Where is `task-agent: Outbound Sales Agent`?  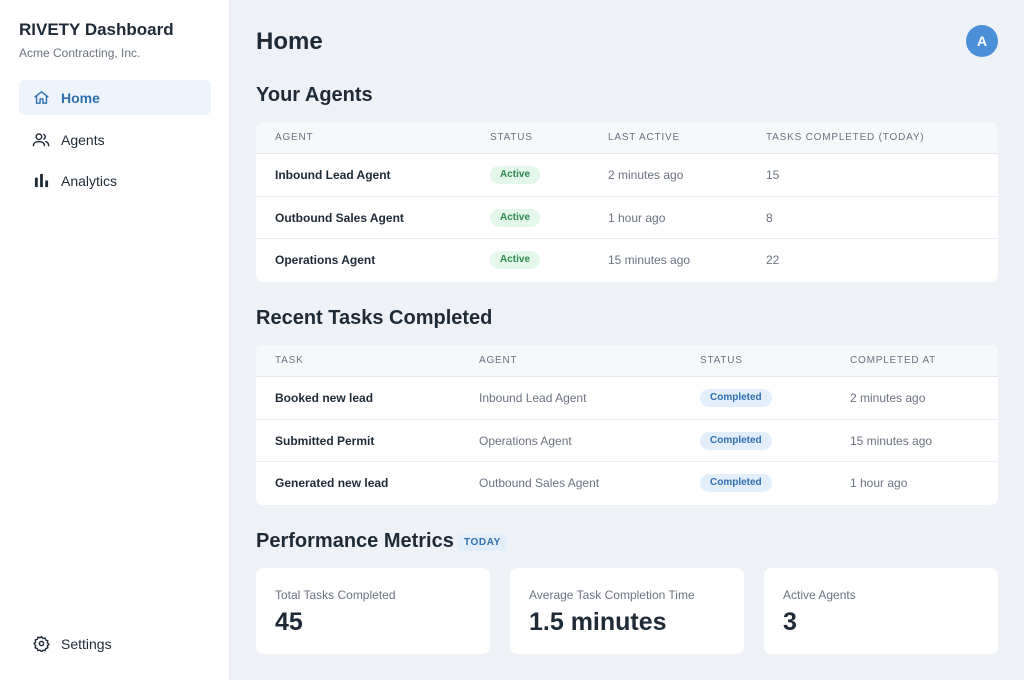
task-agent: Outbound Sales Agent is located at coordinates (539, 483).